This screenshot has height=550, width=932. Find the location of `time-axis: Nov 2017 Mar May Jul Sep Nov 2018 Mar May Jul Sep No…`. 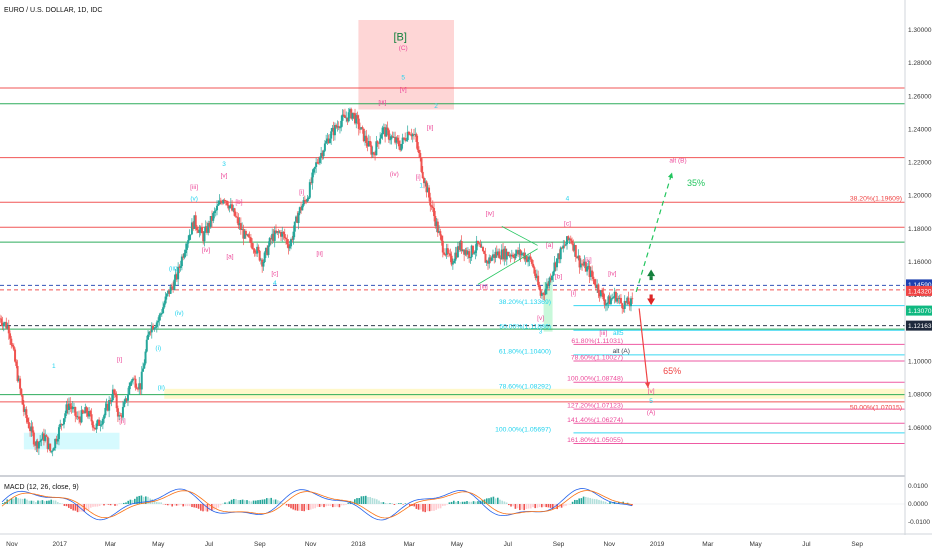

time-axis: Nov 2017 Mar May Jul Sep Nov 2018 Mar May Jul Sep No… is located at coordinates (466, 540).